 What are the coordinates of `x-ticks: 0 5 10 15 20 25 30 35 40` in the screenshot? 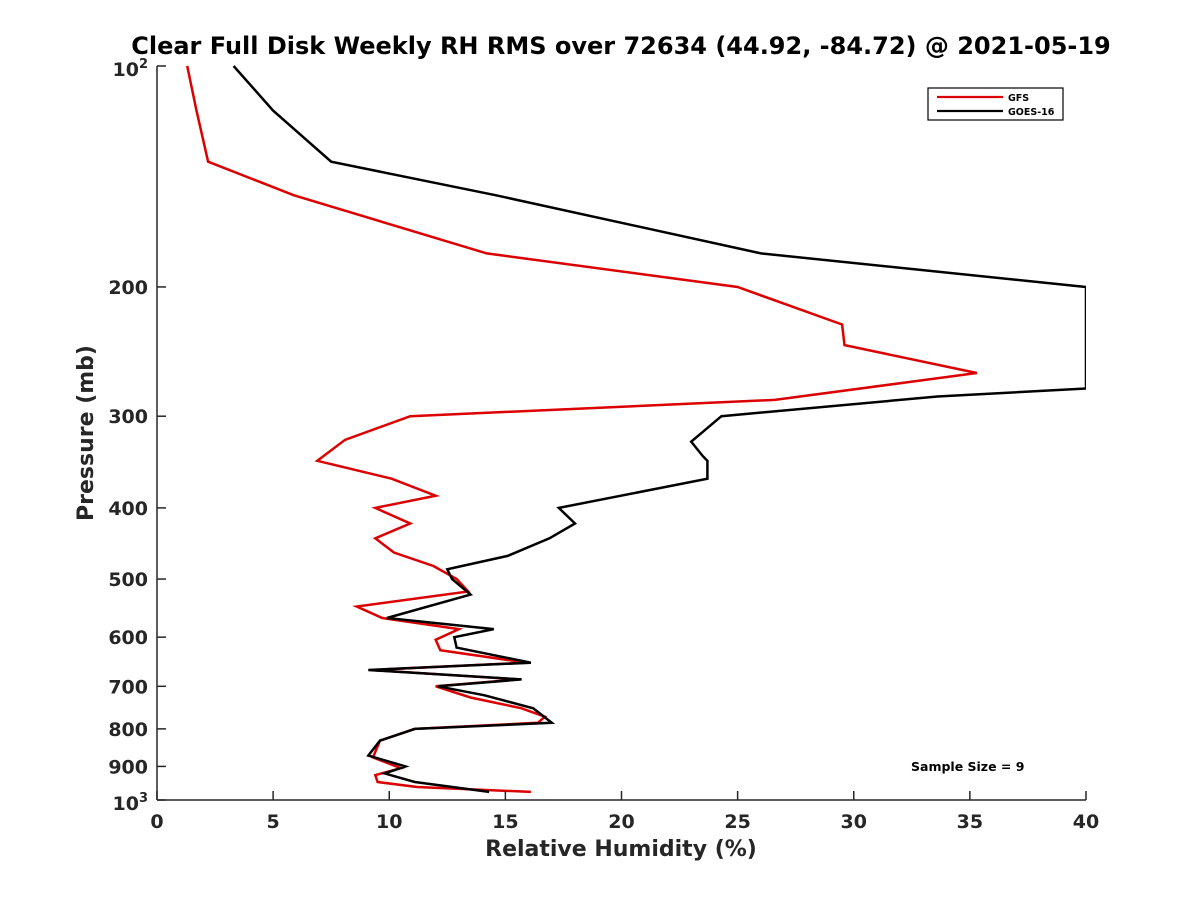 It's located at (624, 812).